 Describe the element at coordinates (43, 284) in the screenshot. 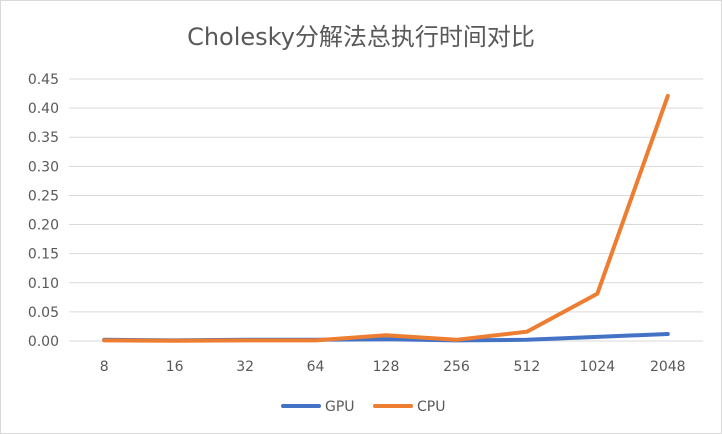

I see `y-tick-label: 0.10` at that location.